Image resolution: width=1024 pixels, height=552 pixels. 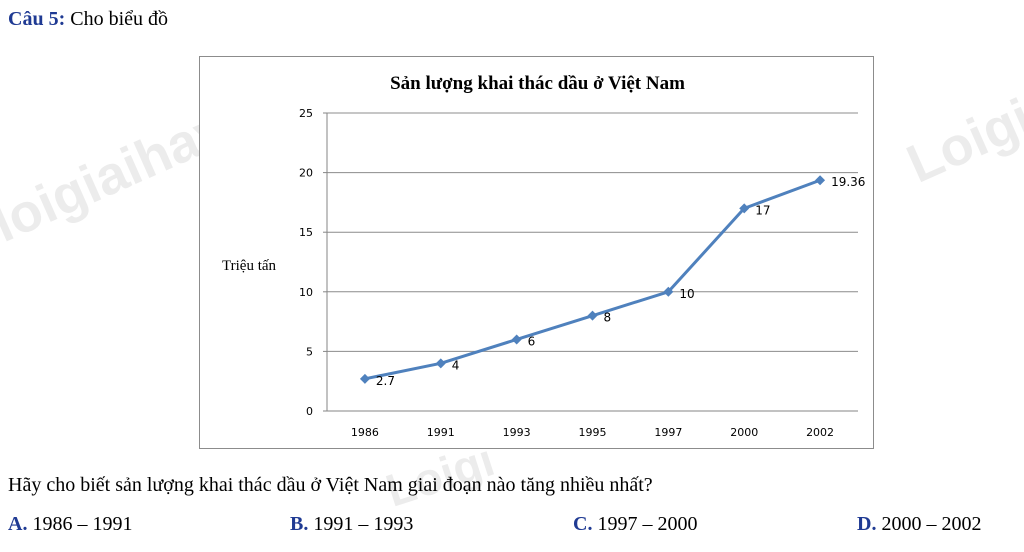 What do you see at coordinates (744, 432) in the screenshot?
I see `x-tick-label: 2000` at bounding box center [744, 432].